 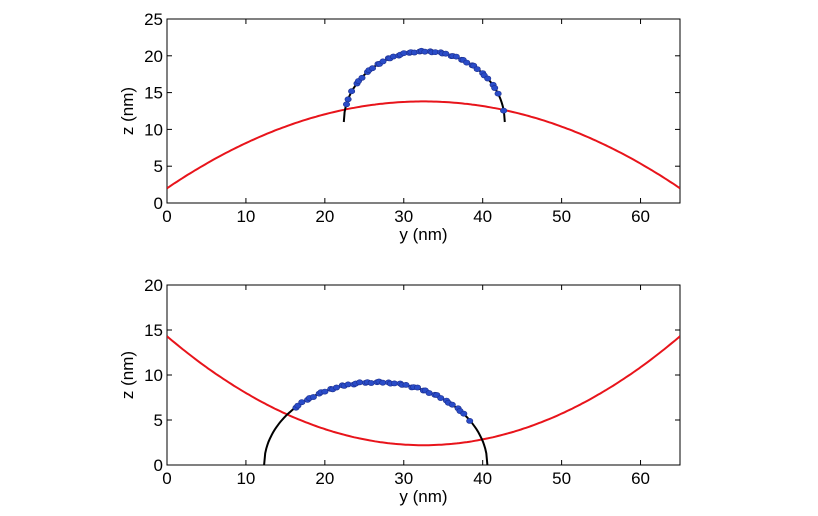 I want to click on y-tick-label: 25, so click(x=153, y=19).